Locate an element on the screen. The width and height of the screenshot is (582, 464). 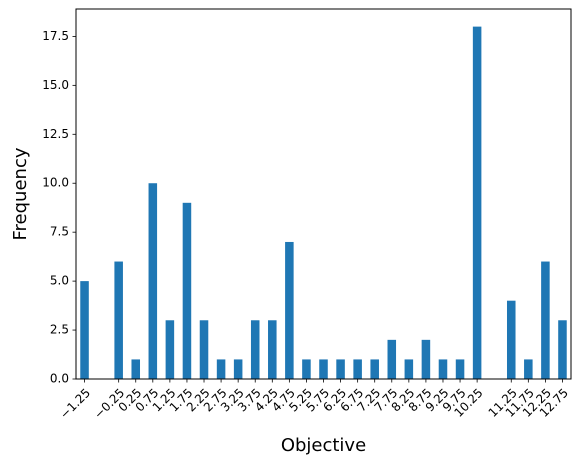
y-tick-label: 5.0 is located at coordinates (59, 281).